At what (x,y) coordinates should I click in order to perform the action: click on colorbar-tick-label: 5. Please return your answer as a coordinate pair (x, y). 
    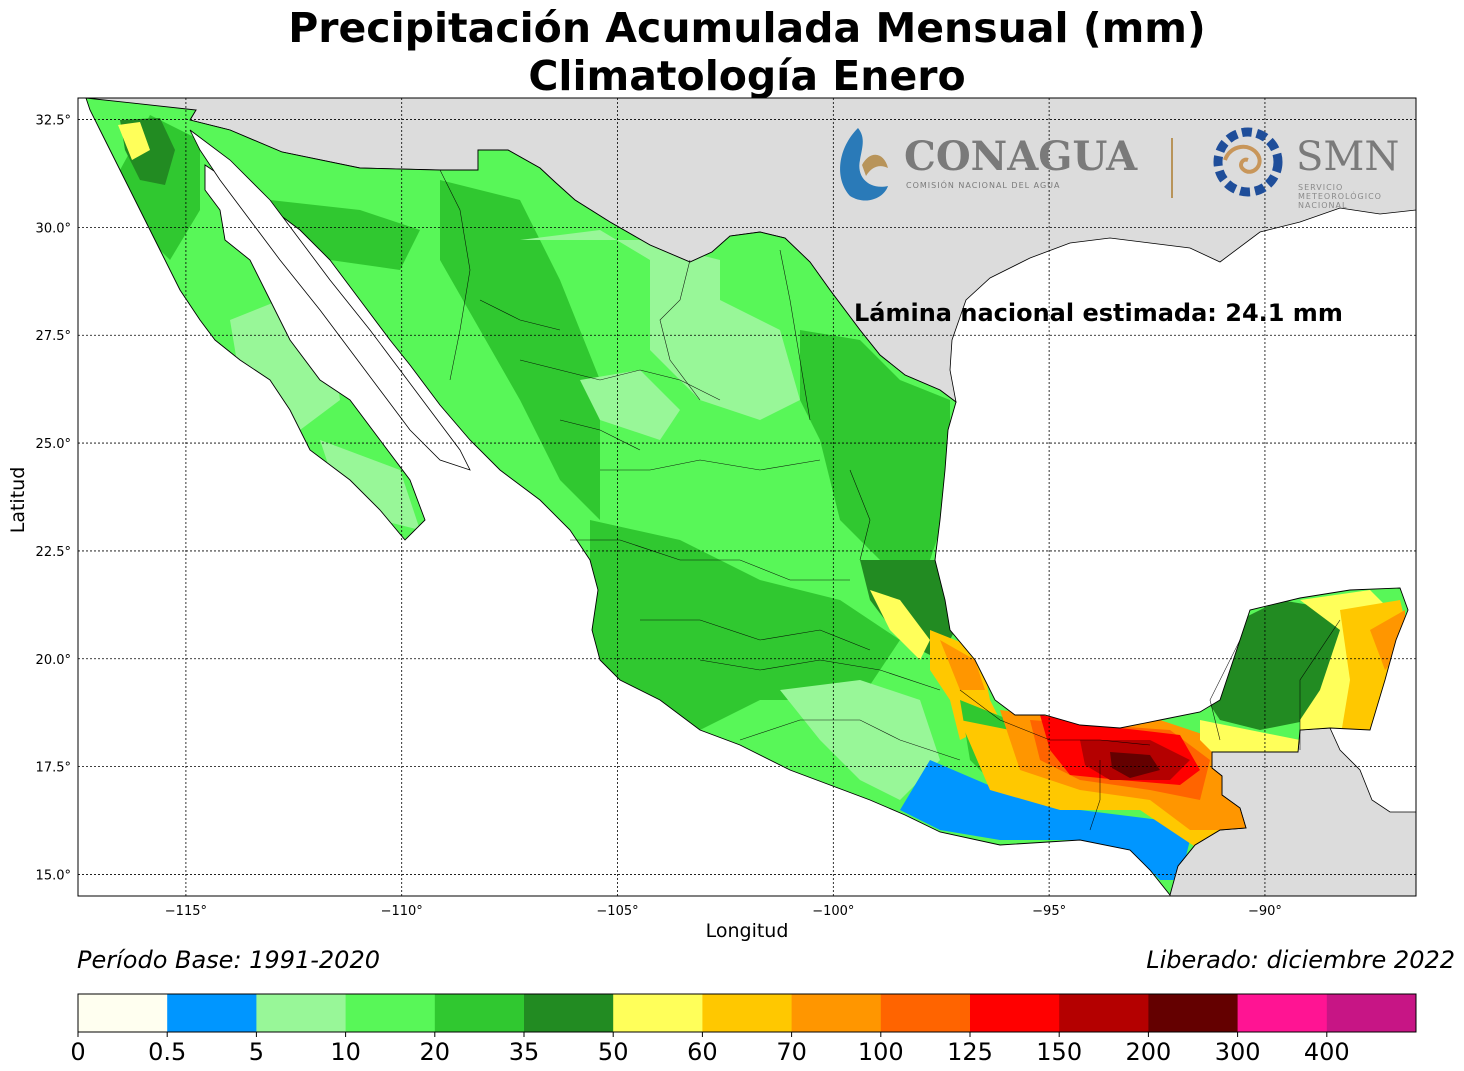
    Looking at the image, I should click on (256, 1052).